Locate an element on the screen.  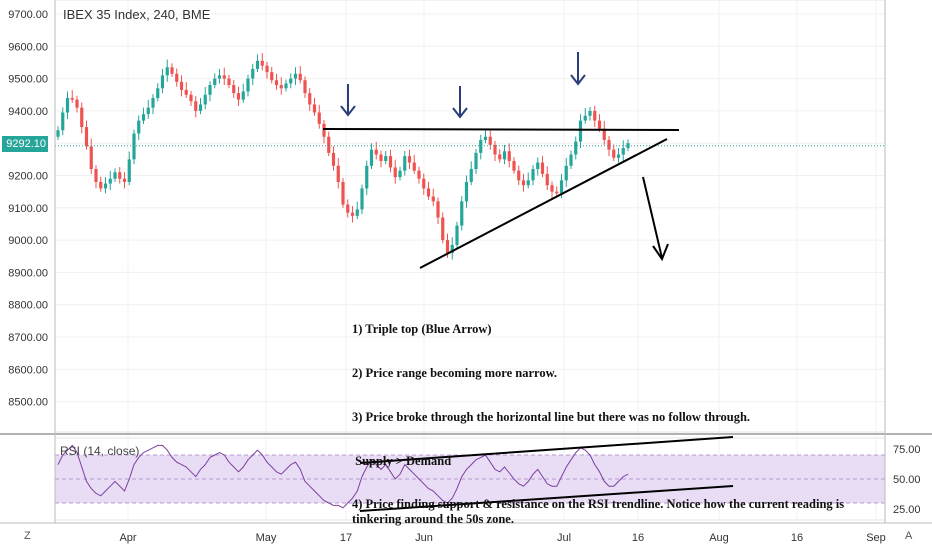
rsi-tick-label: 50.00 is located at coordinates (907, 480).